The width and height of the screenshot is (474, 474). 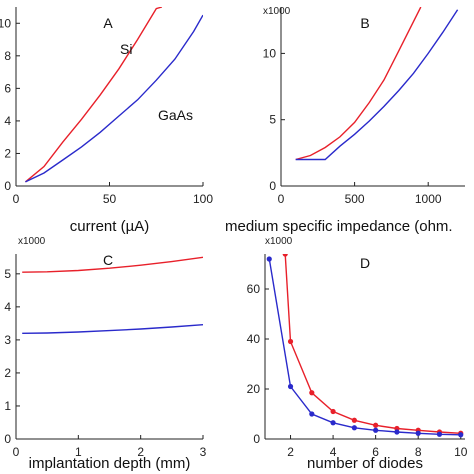 What do you see at coordinates (7, 406) in the screenshot?
I see `y-tick-label: 1` at bounding box center [7, 406].